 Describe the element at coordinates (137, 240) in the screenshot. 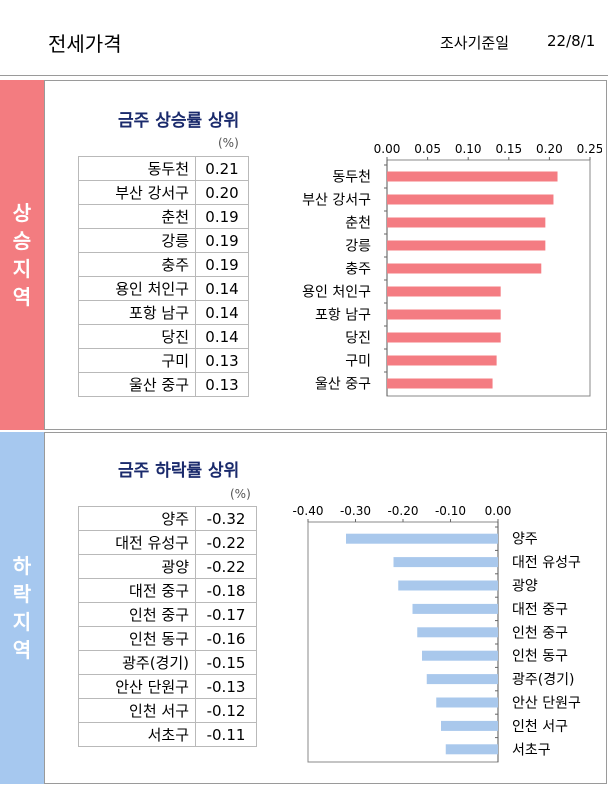

I see `region-name: 강릉` at that location.